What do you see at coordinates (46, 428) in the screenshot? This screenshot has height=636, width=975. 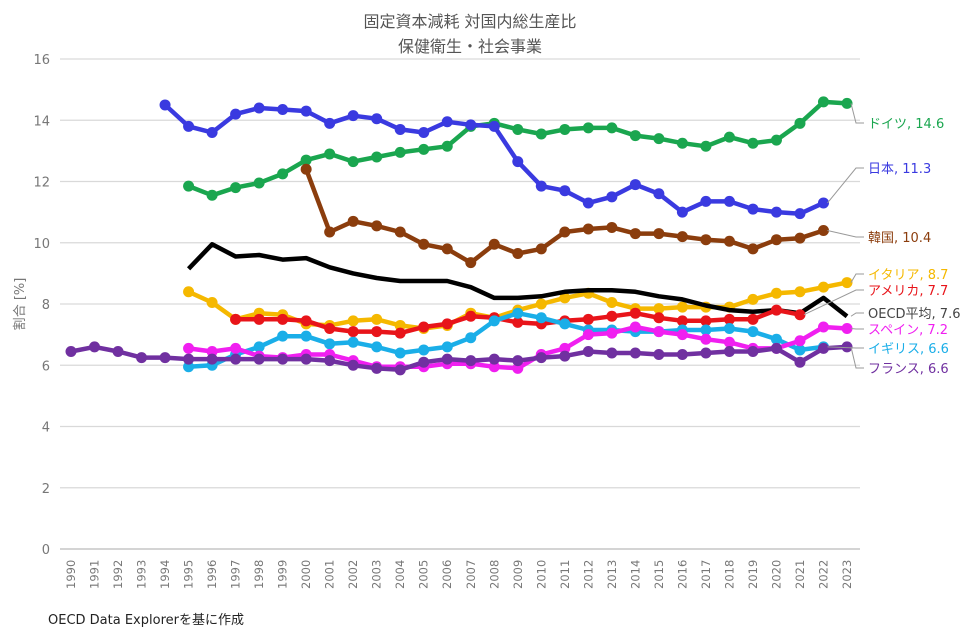 I see `y-tick-label: 4` at bounding box center [46, 428].